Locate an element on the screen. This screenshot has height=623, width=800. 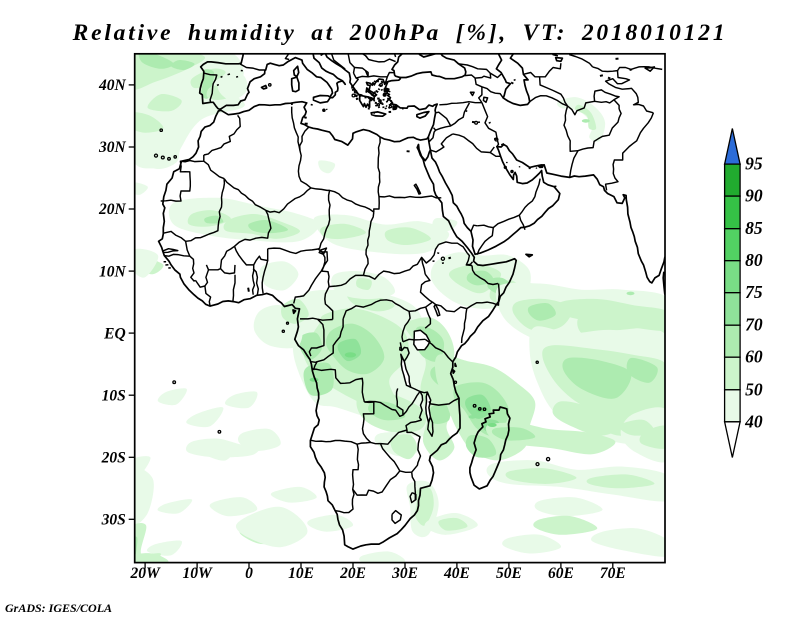
svg-text: 50 is located at coordinates (754, 389).